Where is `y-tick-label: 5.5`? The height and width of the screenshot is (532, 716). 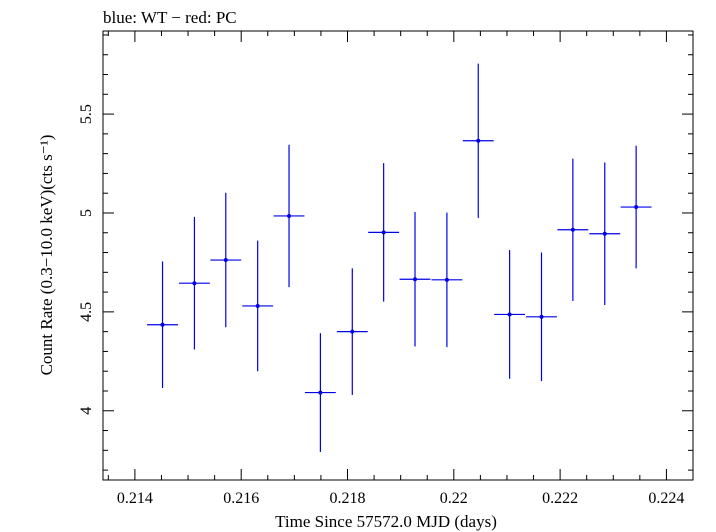
y-tick-label: 5.5 is located at coordinates (86, 114).